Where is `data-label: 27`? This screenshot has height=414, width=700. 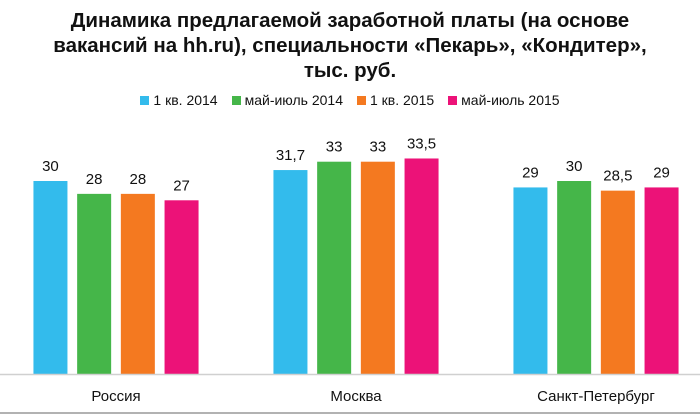
data-label: 27 is located at coordinates (181, 185).